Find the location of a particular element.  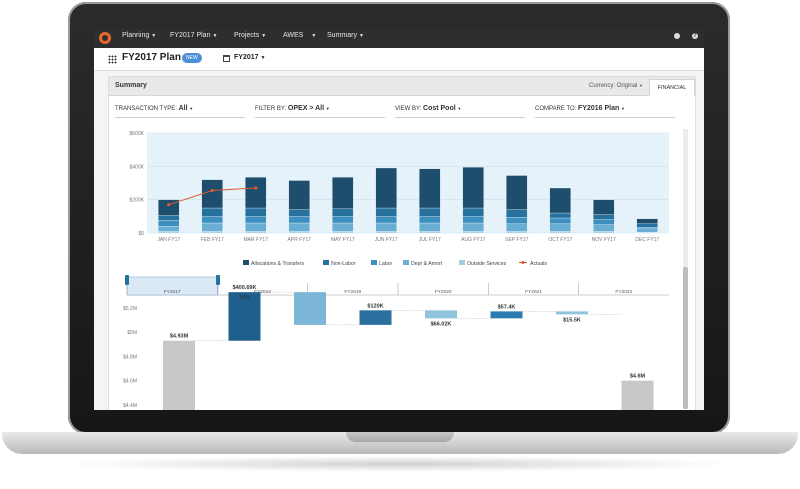

nav-fy2017-plan: FY2017 Plan ▼ is located at coordinates (193, 35).